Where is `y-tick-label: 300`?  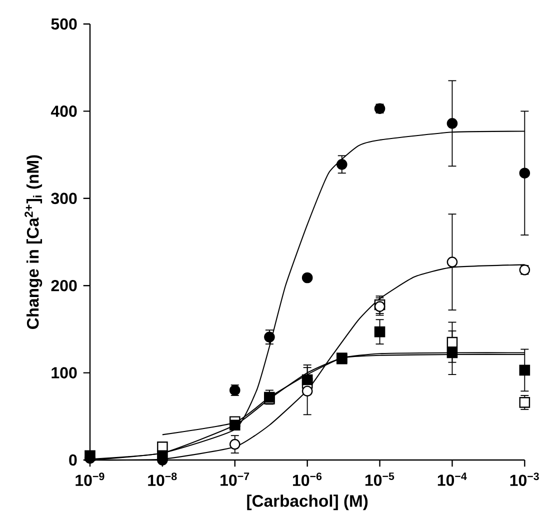 y-tick-label: 300 is located at coordinates (64, 198).